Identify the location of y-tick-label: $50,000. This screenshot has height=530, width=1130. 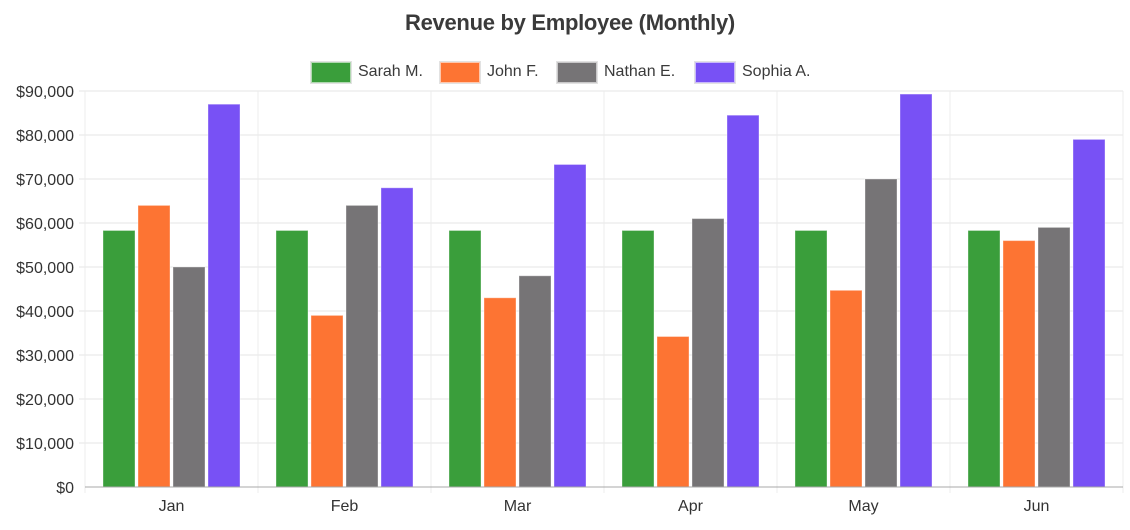
(45, 268).